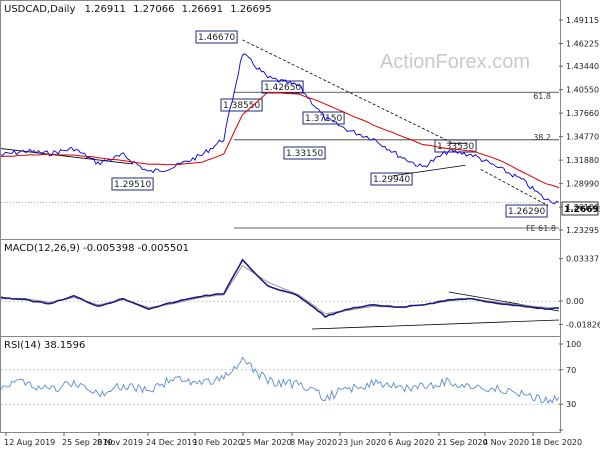 The image size is (600, 450). I want to click on fe-618-label: FE 61.8, so click(541, 228).